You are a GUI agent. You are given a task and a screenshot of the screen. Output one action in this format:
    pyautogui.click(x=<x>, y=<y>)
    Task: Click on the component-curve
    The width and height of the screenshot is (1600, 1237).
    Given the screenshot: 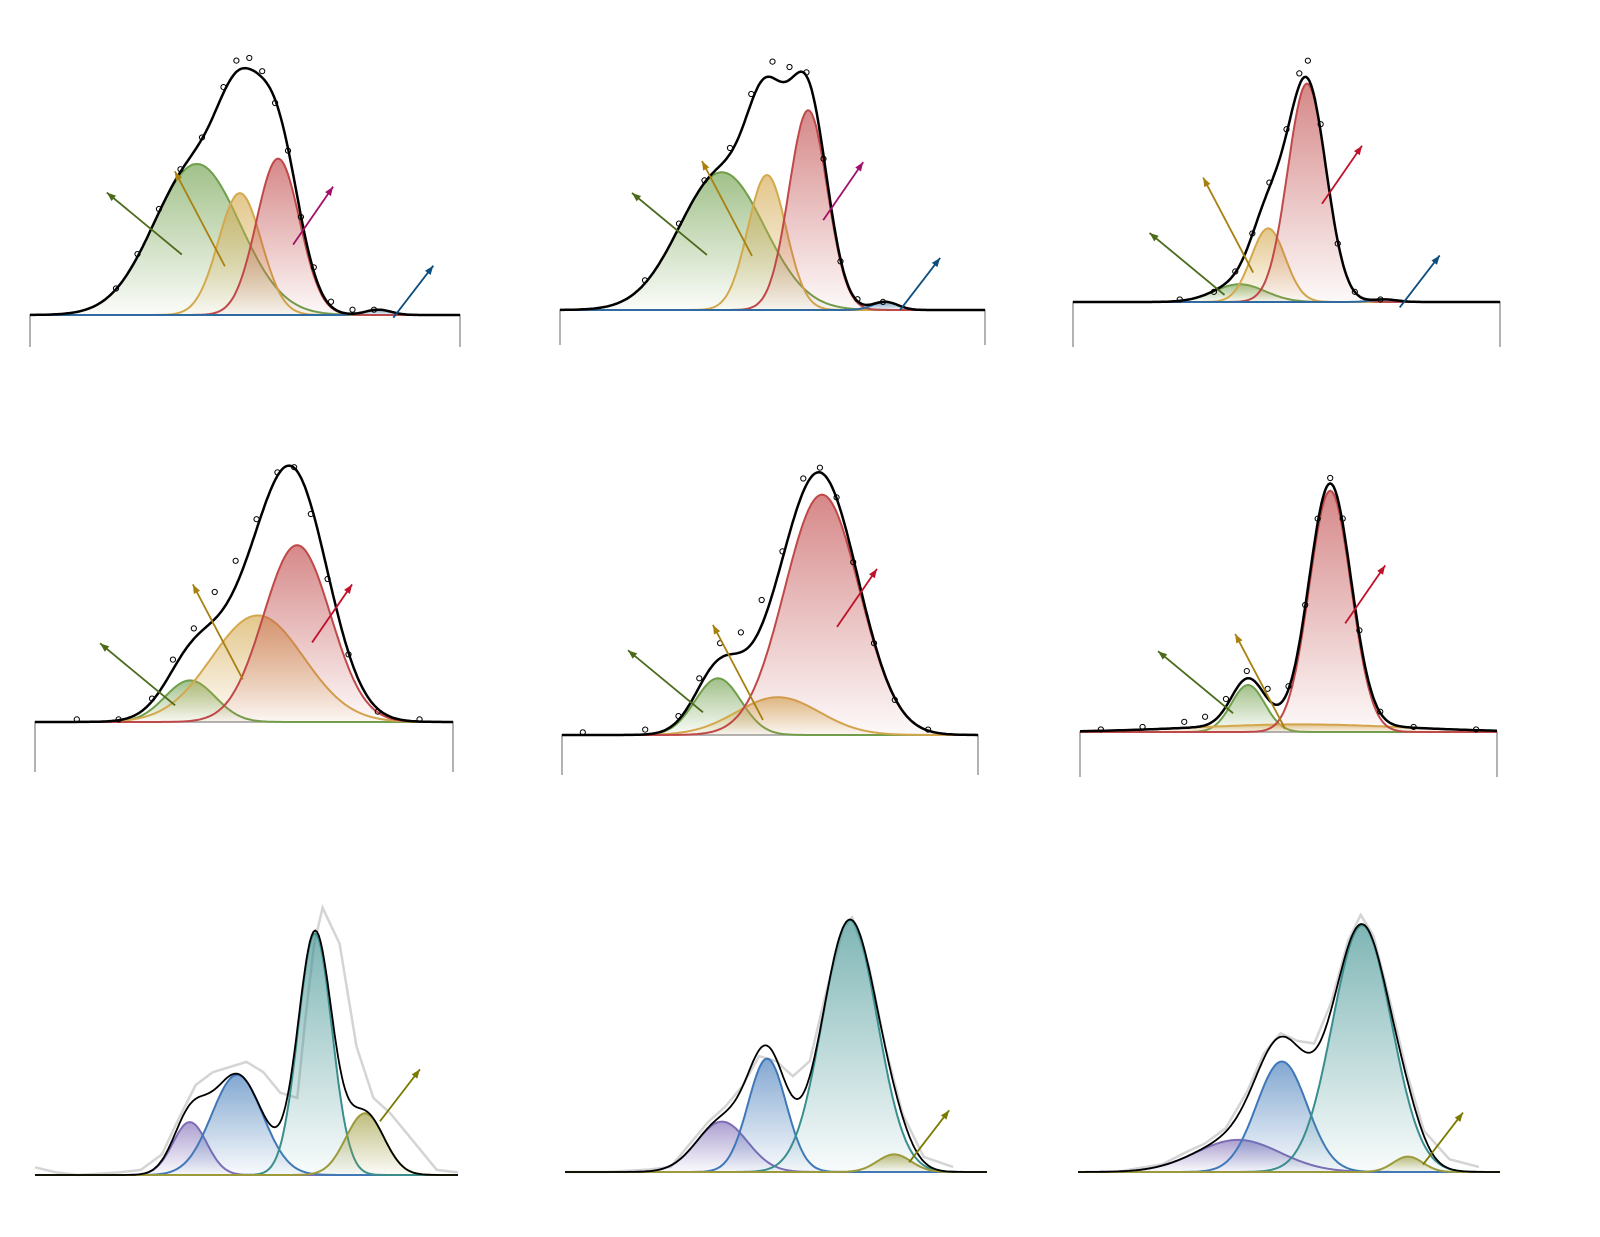 What is the action you would take?
    pyautogui.click(x=1288, y=611)
    